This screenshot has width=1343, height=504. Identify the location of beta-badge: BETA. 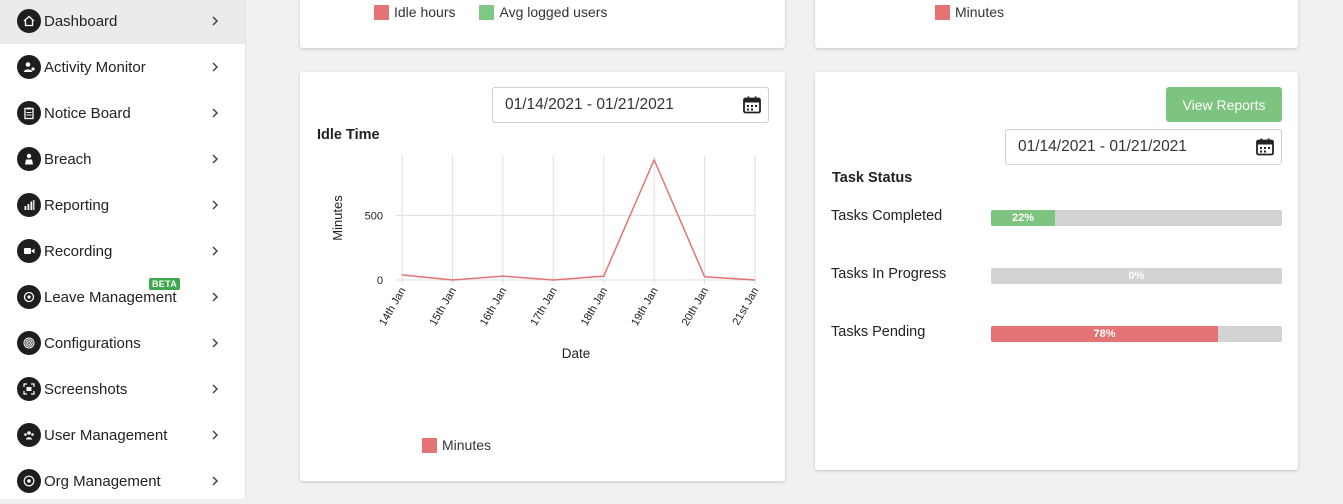
(165, 284).